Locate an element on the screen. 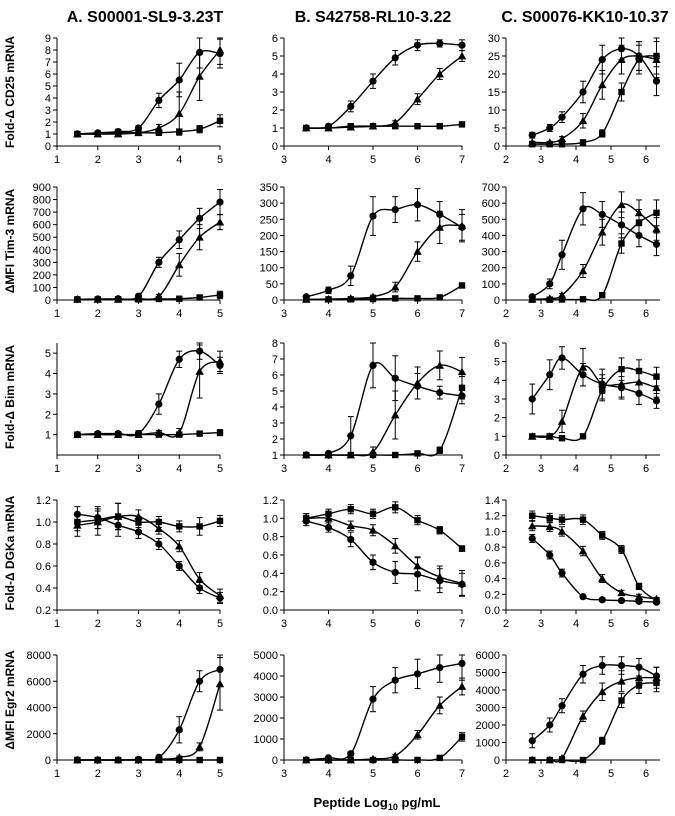  y-tick-label: 0.8 is located at coordinates (43, 545).